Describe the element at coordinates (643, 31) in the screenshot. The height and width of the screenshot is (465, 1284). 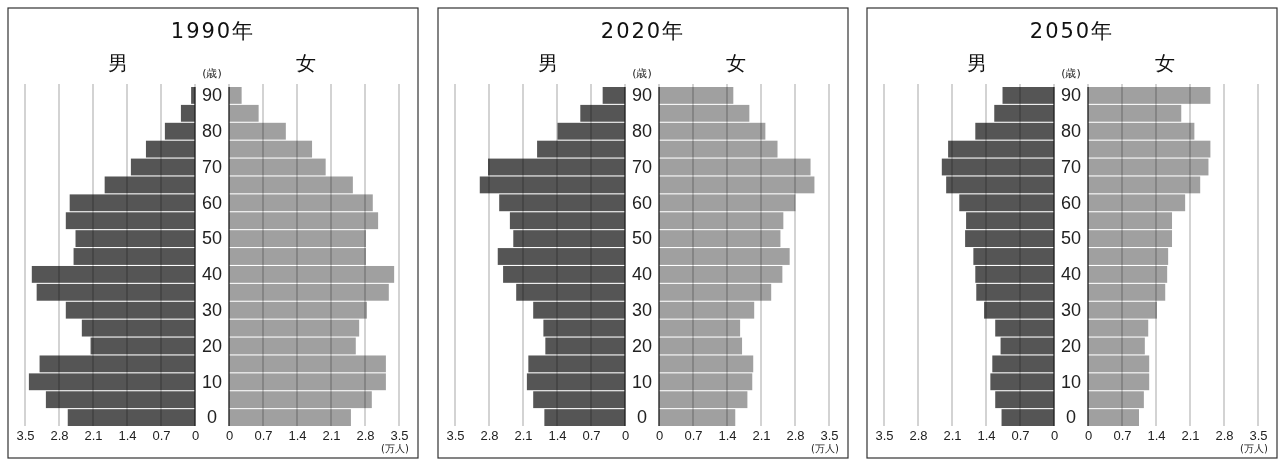
I see `chart-title: 2020年` at that location.